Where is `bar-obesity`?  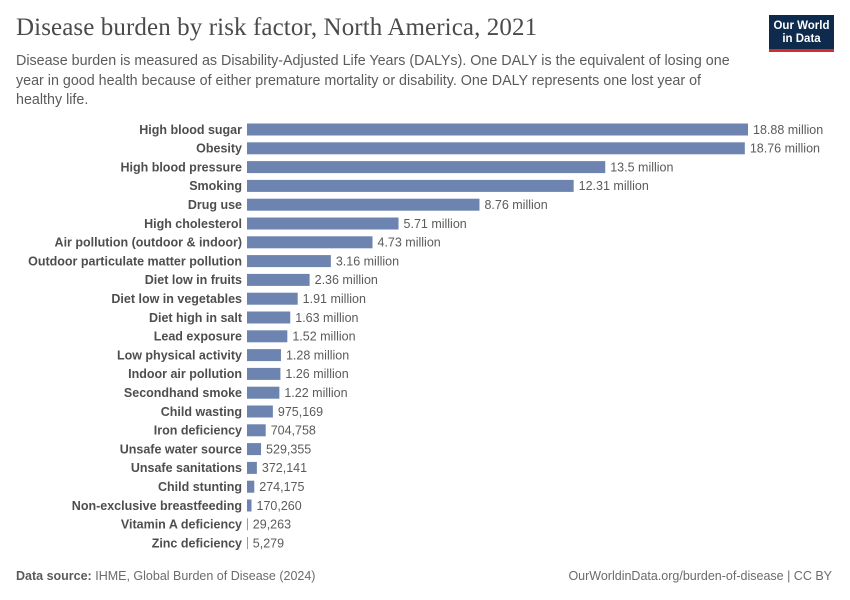 bar-obesity is located at coordinates (496, 148).